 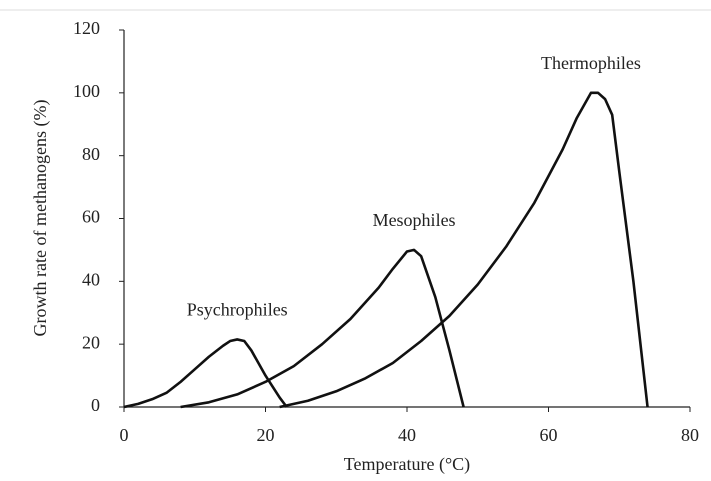 I want to click on x-tick-label: 0, so click(x=124, y=435).